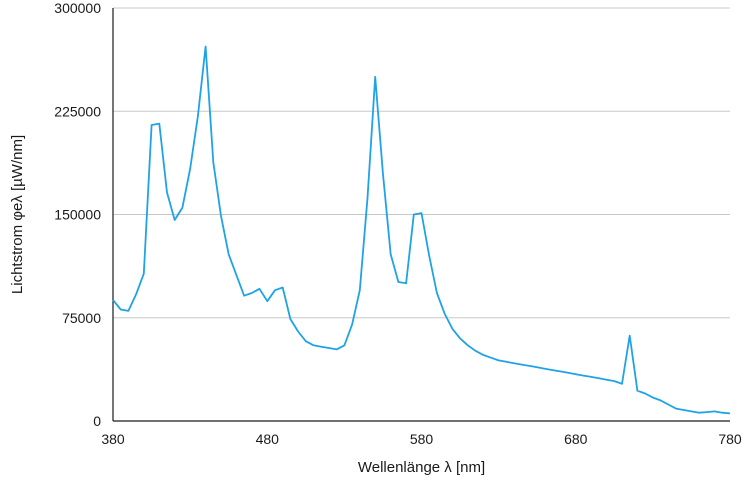 Image resolution: width=749 pixels, height=481 pixels. What do you see at coordinates (81, 318) in the screenshot?
I see `y-tick-label: 75000` at bounding box center [81, 318].